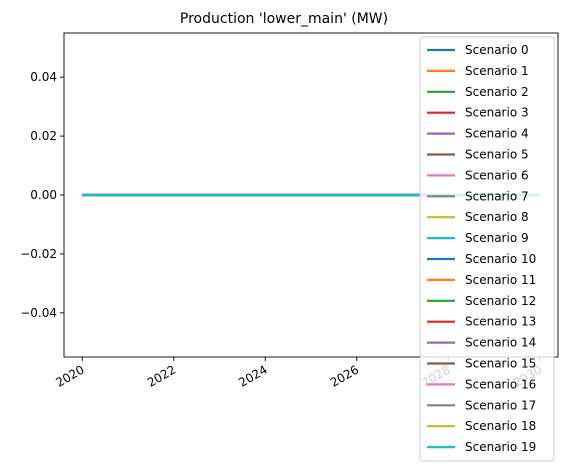 This screenshot has width=567, height=472. Describe the element at coordinates (497, 50) in the screenshot. I see `legend-label: Scenario 0` at that location.